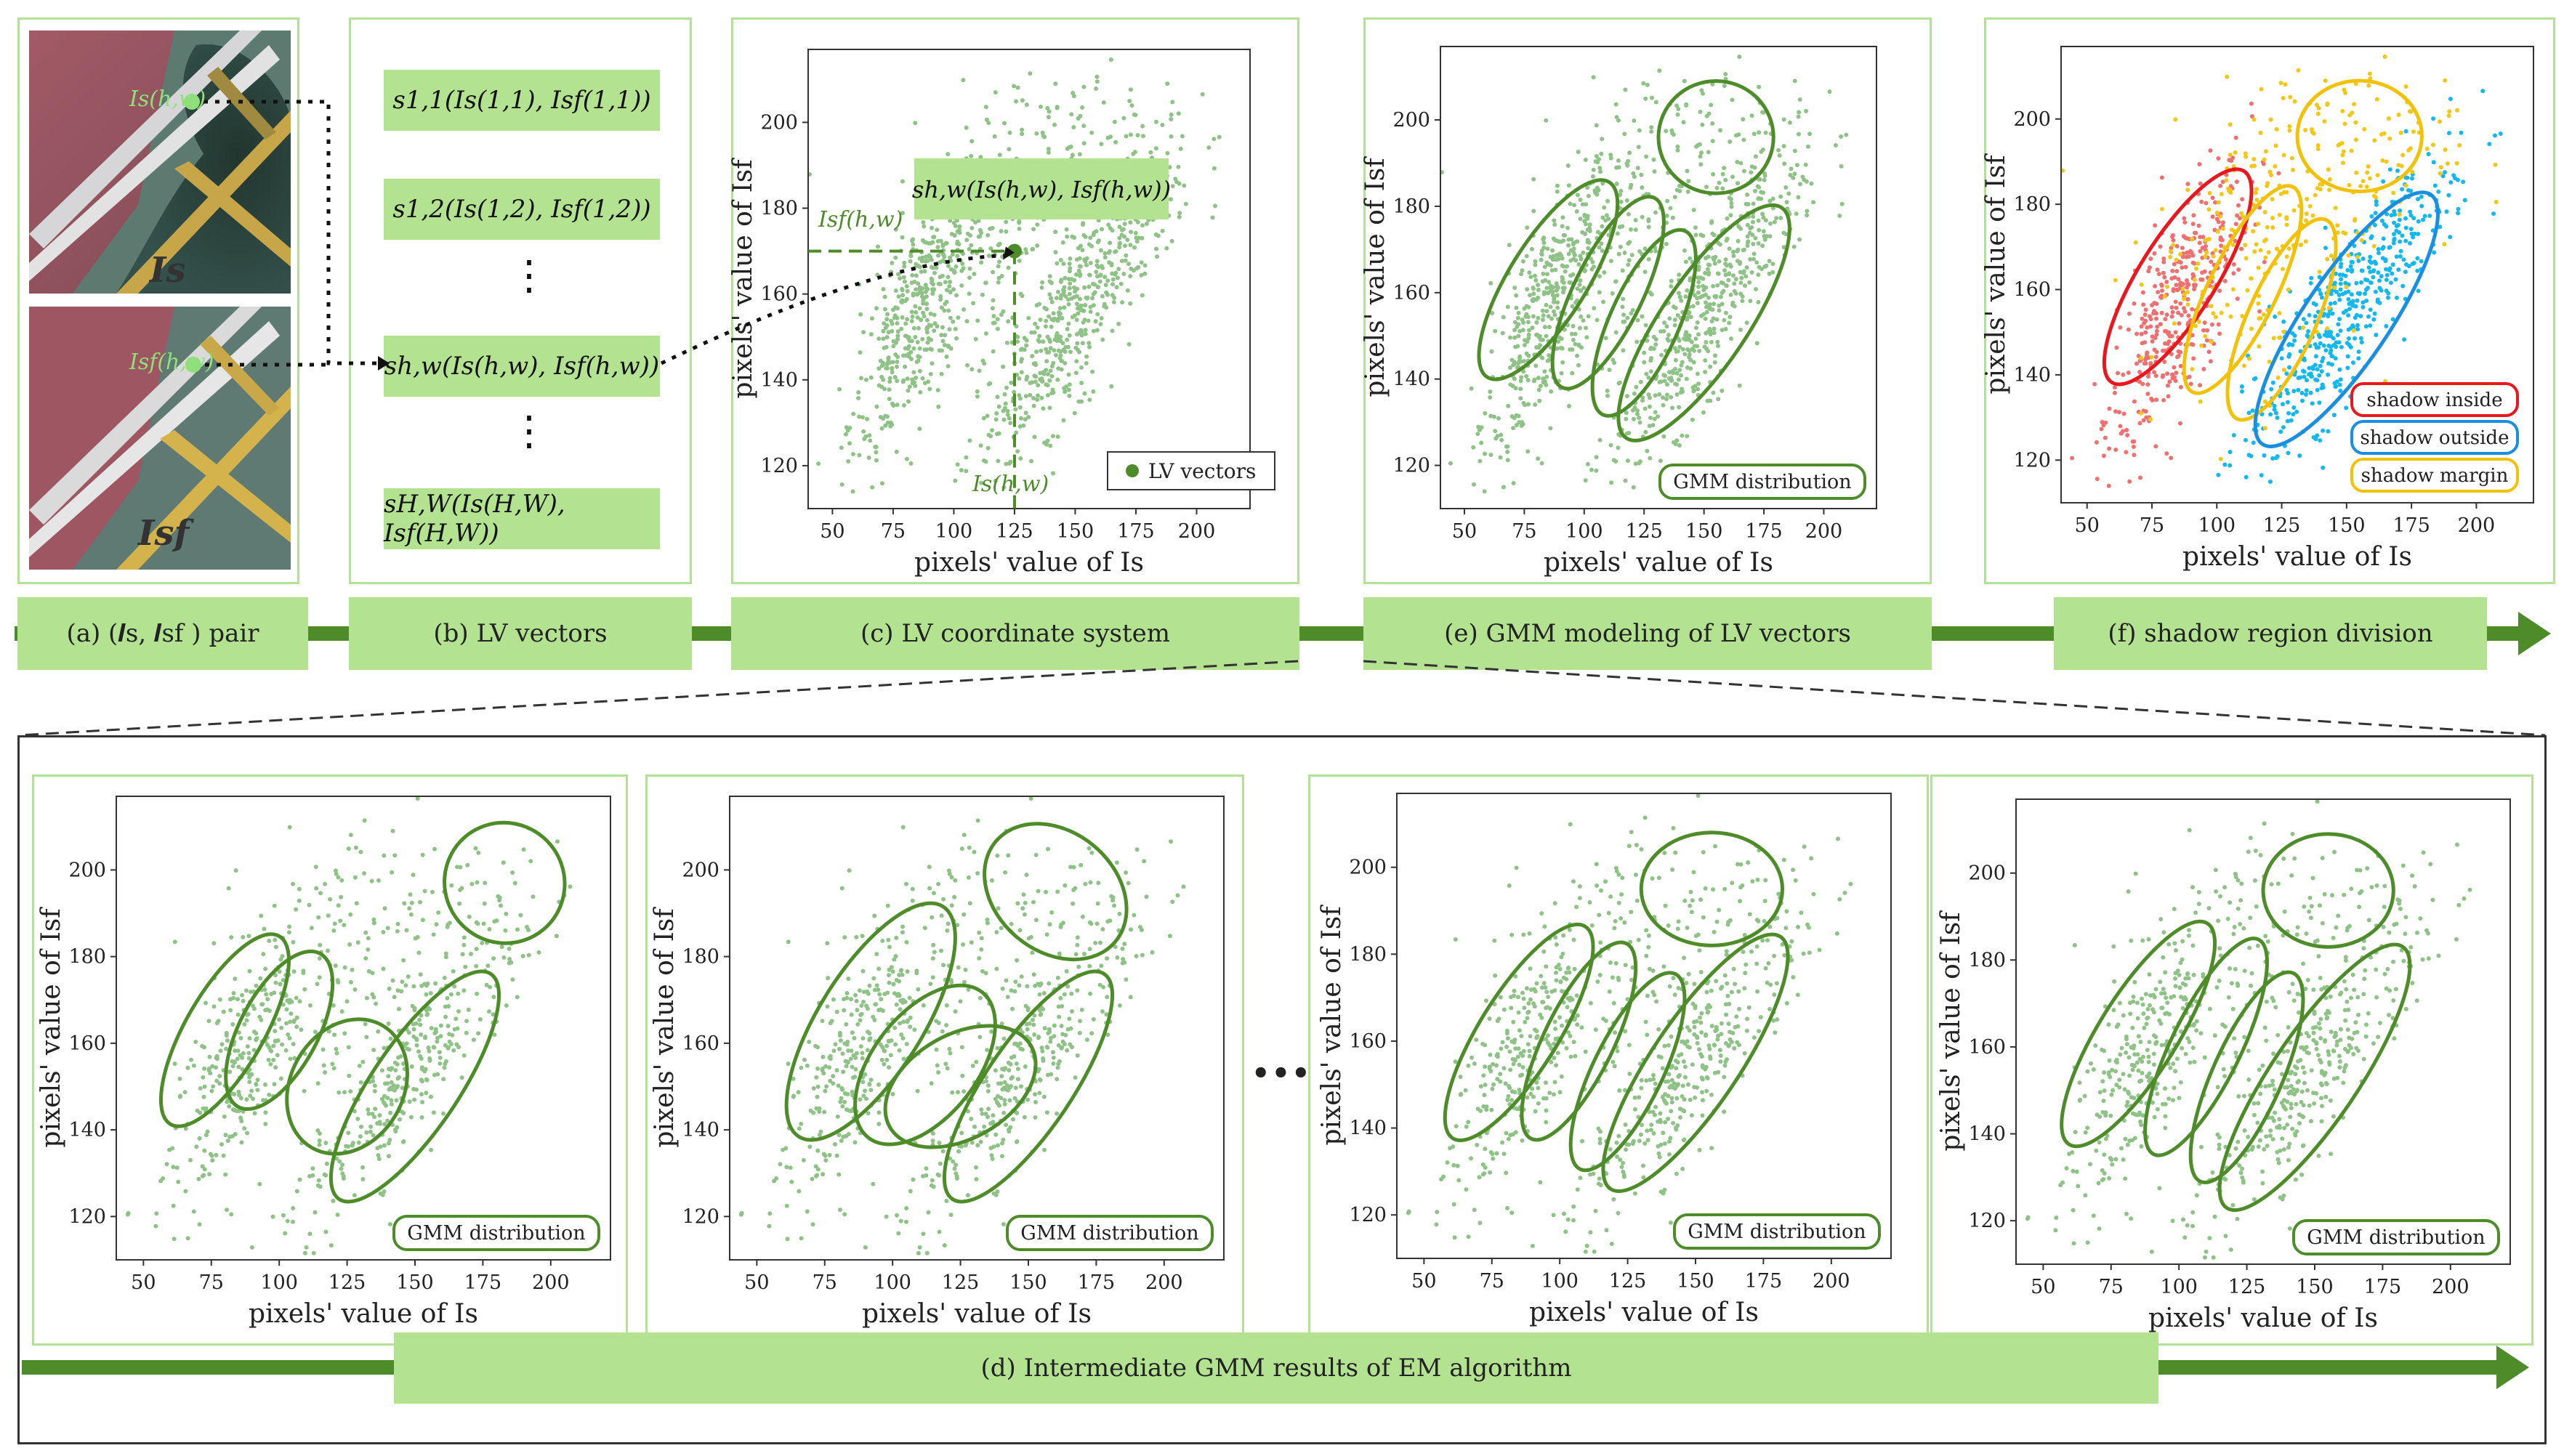  What do you see at coordinates (87, 1216) in the screenshot?
I see `y-tick-label: 120` at bounding box center [87, 1216].